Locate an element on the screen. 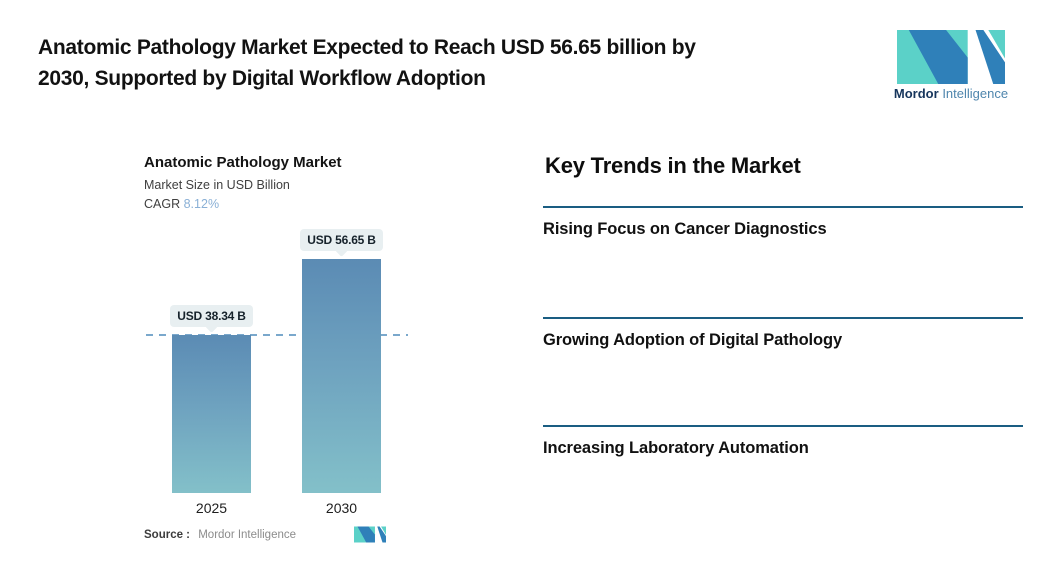 Image resolution: width=1048 pixels, height=568 pixels. x-axis-label-2030: 2030 is located at coordinates (341, 508).